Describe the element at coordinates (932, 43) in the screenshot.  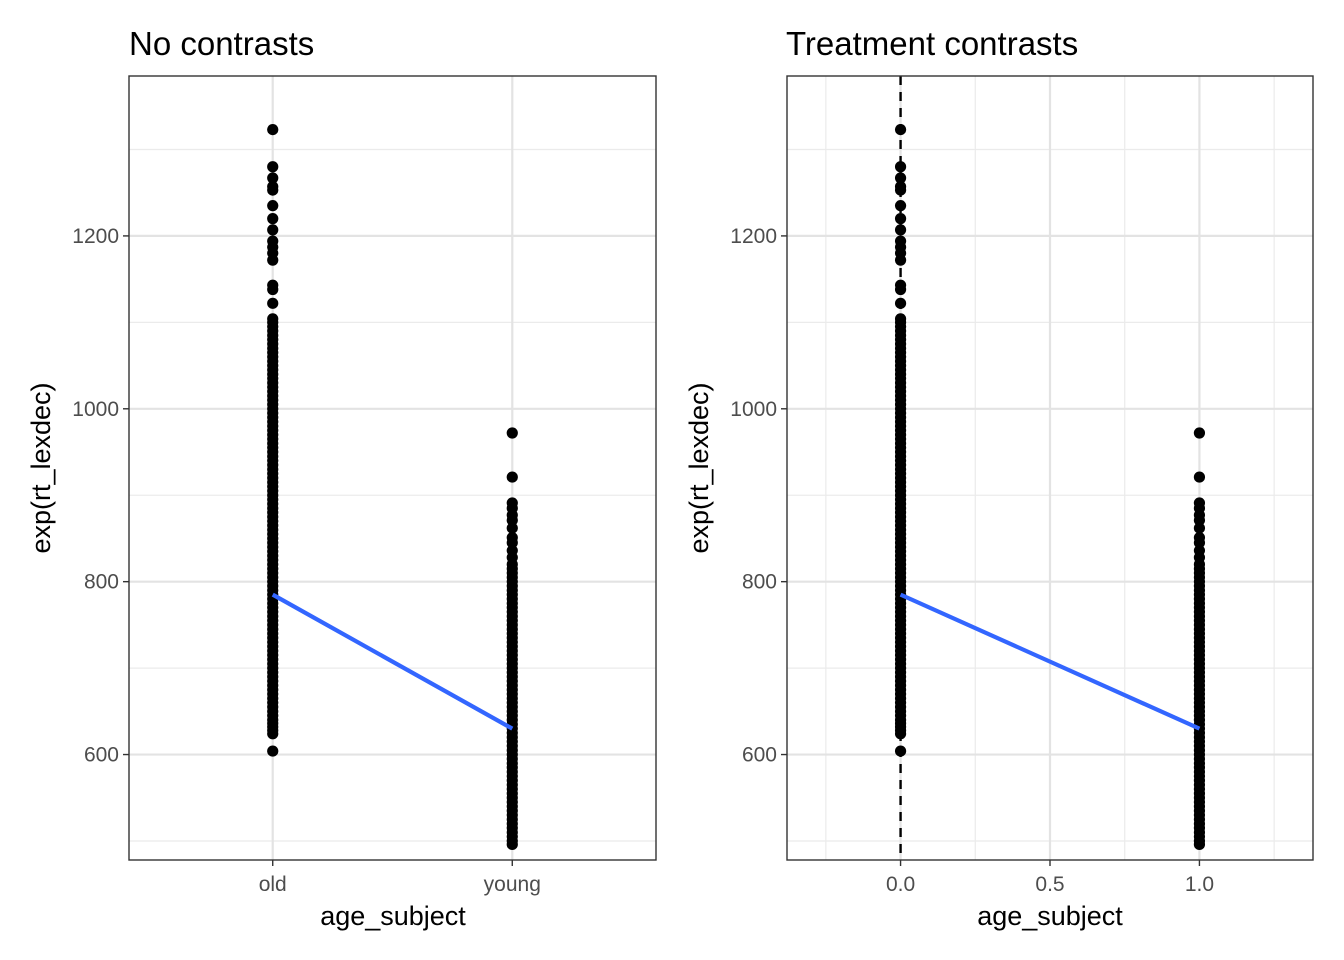
I see `panel-title: Treatment contrasts` at that location.